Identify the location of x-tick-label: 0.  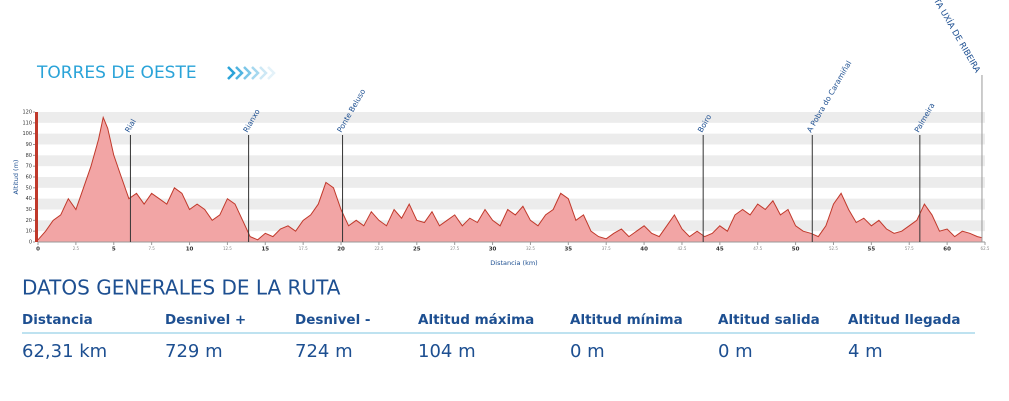
(38, 250).